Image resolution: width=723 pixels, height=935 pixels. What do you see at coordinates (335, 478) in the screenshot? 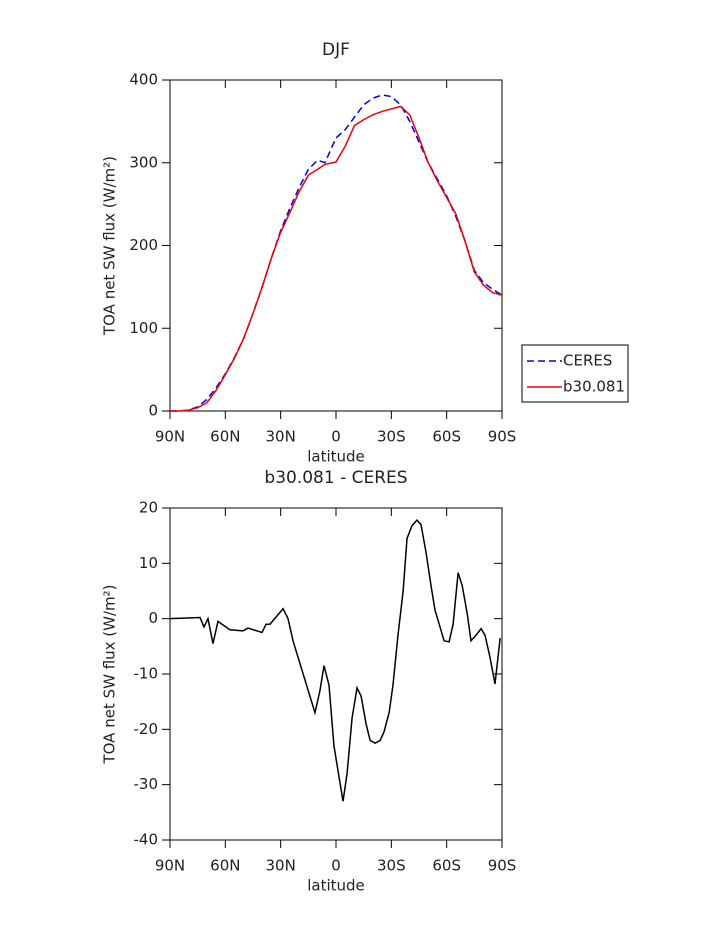
I see `chart-title: b30.081 - CERES` at bounding box center [335, 478].